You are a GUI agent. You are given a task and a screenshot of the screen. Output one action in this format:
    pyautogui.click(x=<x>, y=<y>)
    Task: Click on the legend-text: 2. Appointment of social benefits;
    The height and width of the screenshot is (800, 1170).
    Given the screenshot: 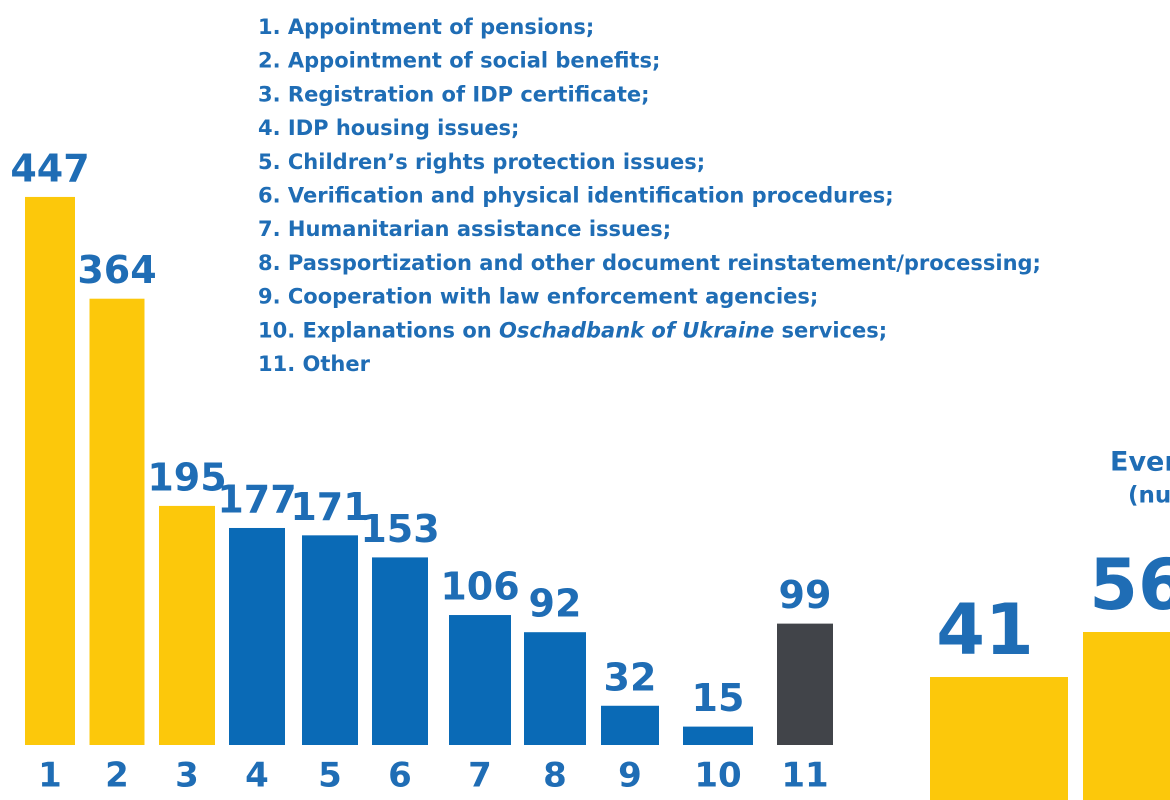 What is the action you would take?
    pyautogui.click(x=459, y=61)
    